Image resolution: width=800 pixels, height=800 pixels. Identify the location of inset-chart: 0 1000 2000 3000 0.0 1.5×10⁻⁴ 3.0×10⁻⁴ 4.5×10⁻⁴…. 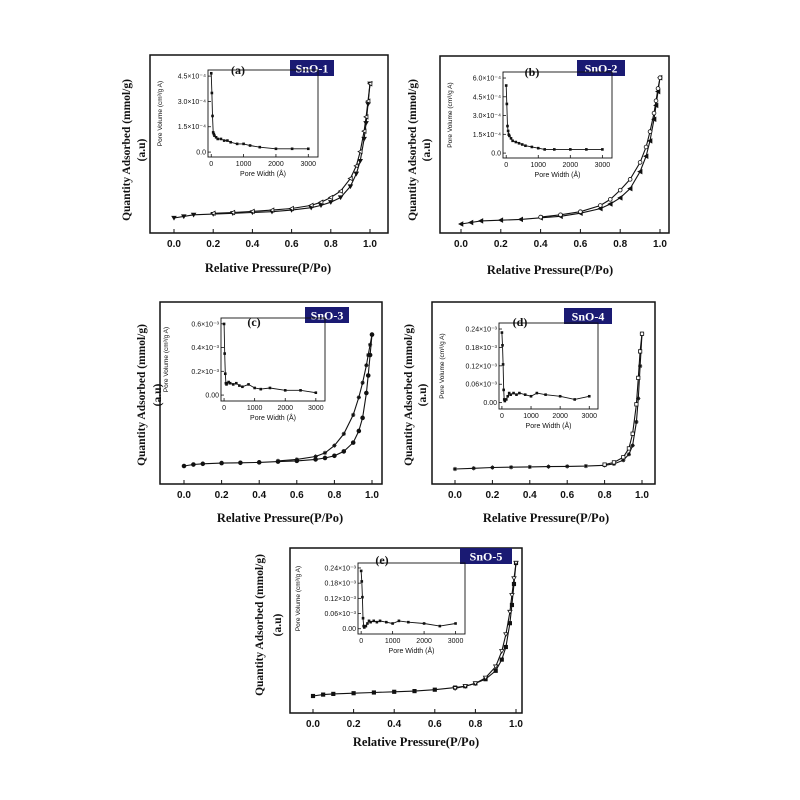
(238, 123).